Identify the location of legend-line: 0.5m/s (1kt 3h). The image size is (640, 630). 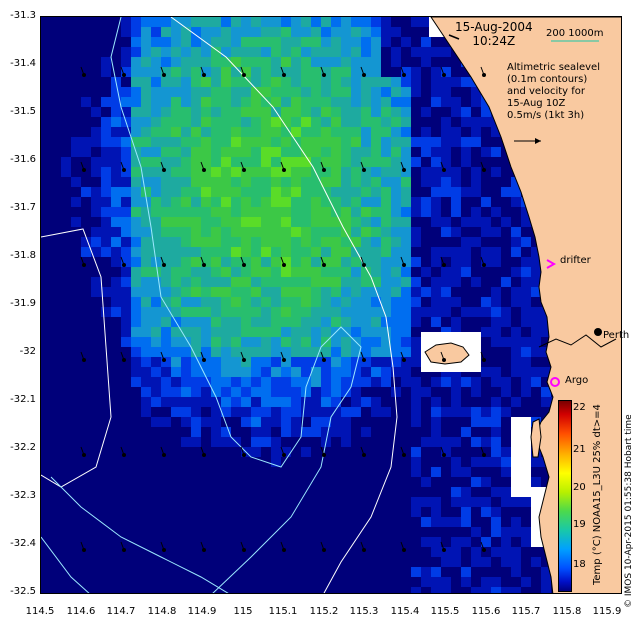
(546, 115).